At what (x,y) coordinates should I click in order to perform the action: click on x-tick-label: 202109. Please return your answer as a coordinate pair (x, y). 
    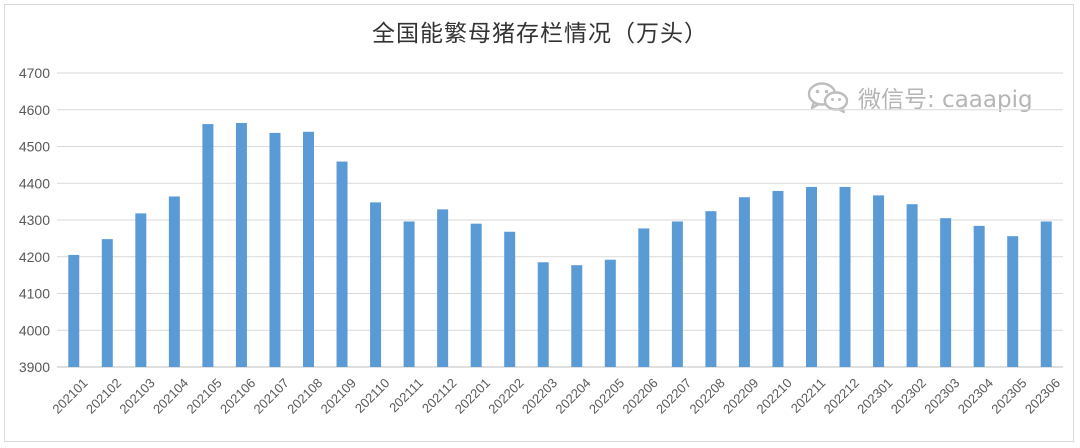
    Looking at the image, I should click on (338, 395).